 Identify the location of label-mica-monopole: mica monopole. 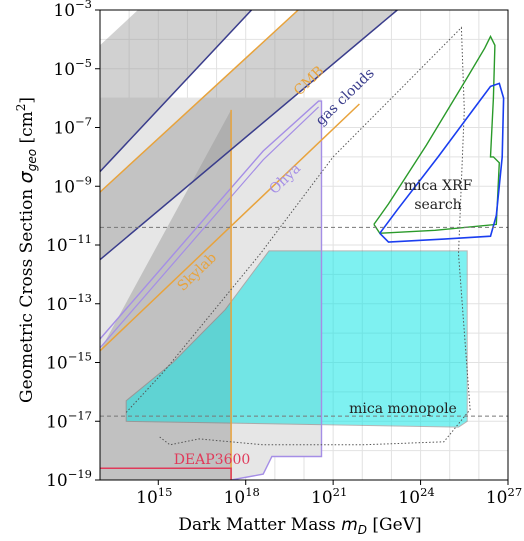
(403, 409).